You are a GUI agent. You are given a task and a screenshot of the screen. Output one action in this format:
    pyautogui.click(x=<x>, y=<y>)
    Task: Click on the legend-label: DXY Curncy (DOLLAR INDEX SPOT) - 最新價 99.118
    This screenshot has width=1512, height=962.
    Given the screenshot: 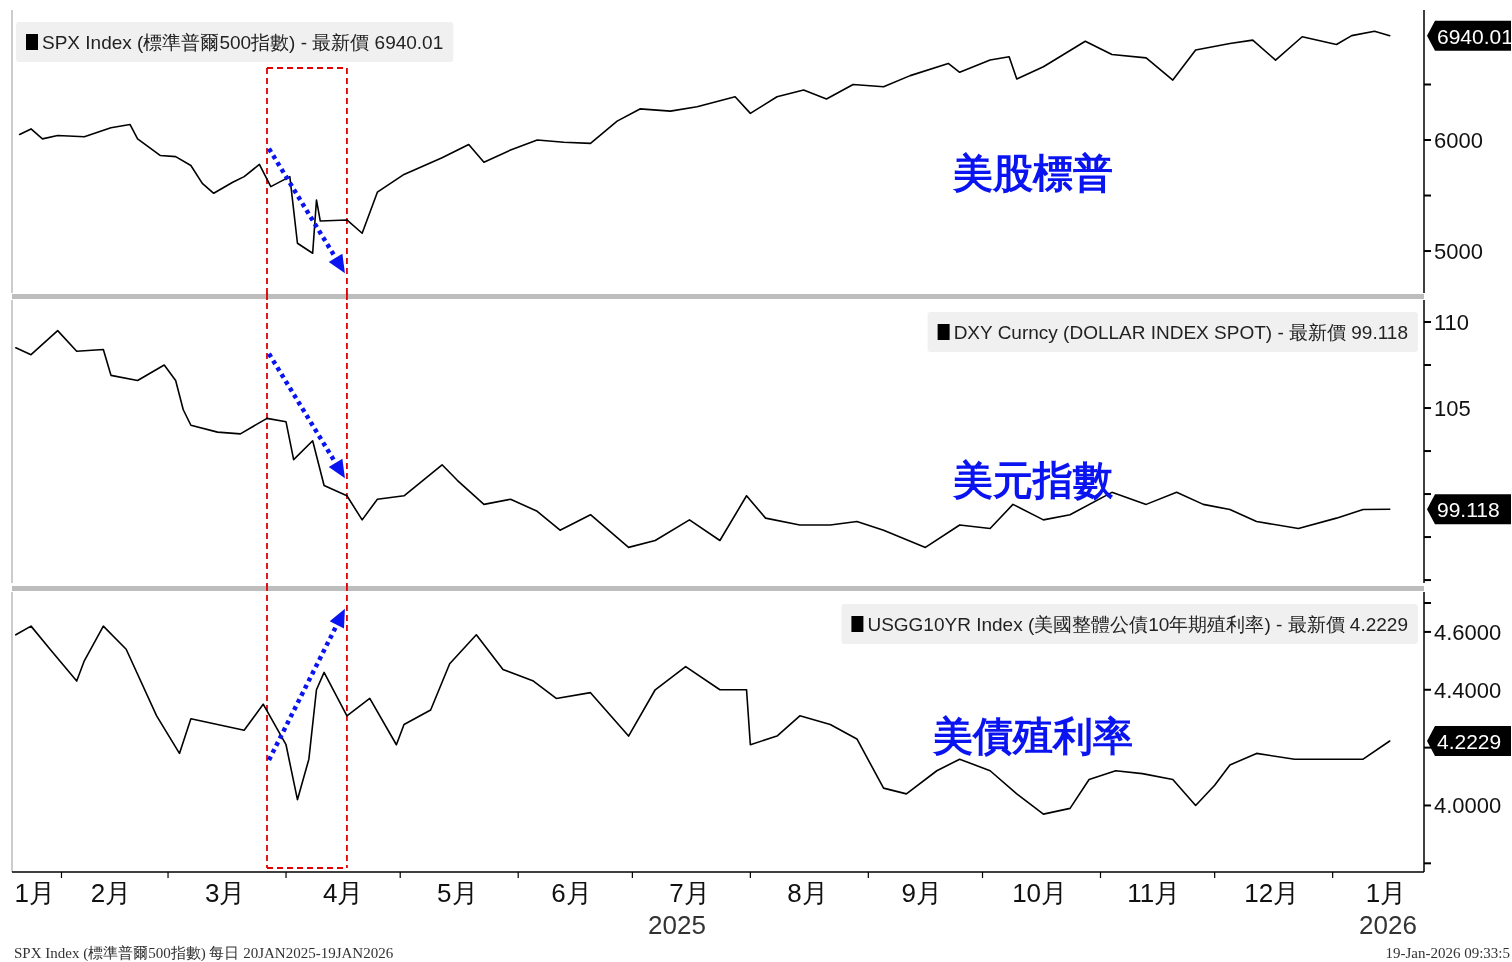 What is the action you would take?
    pyautogui.click(x=1180, y=332)
    